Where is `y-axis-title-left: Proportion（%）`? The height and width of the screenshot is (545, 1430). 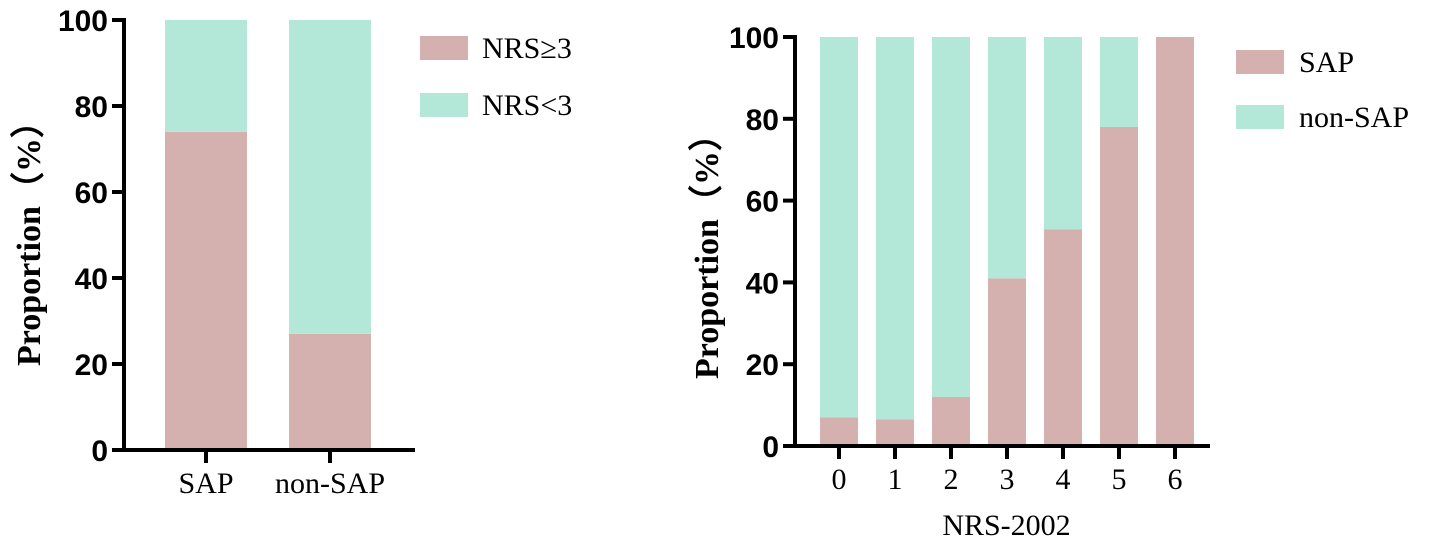
y-axis-title-left: Proportion（%） is located at coordinates (28, 235).